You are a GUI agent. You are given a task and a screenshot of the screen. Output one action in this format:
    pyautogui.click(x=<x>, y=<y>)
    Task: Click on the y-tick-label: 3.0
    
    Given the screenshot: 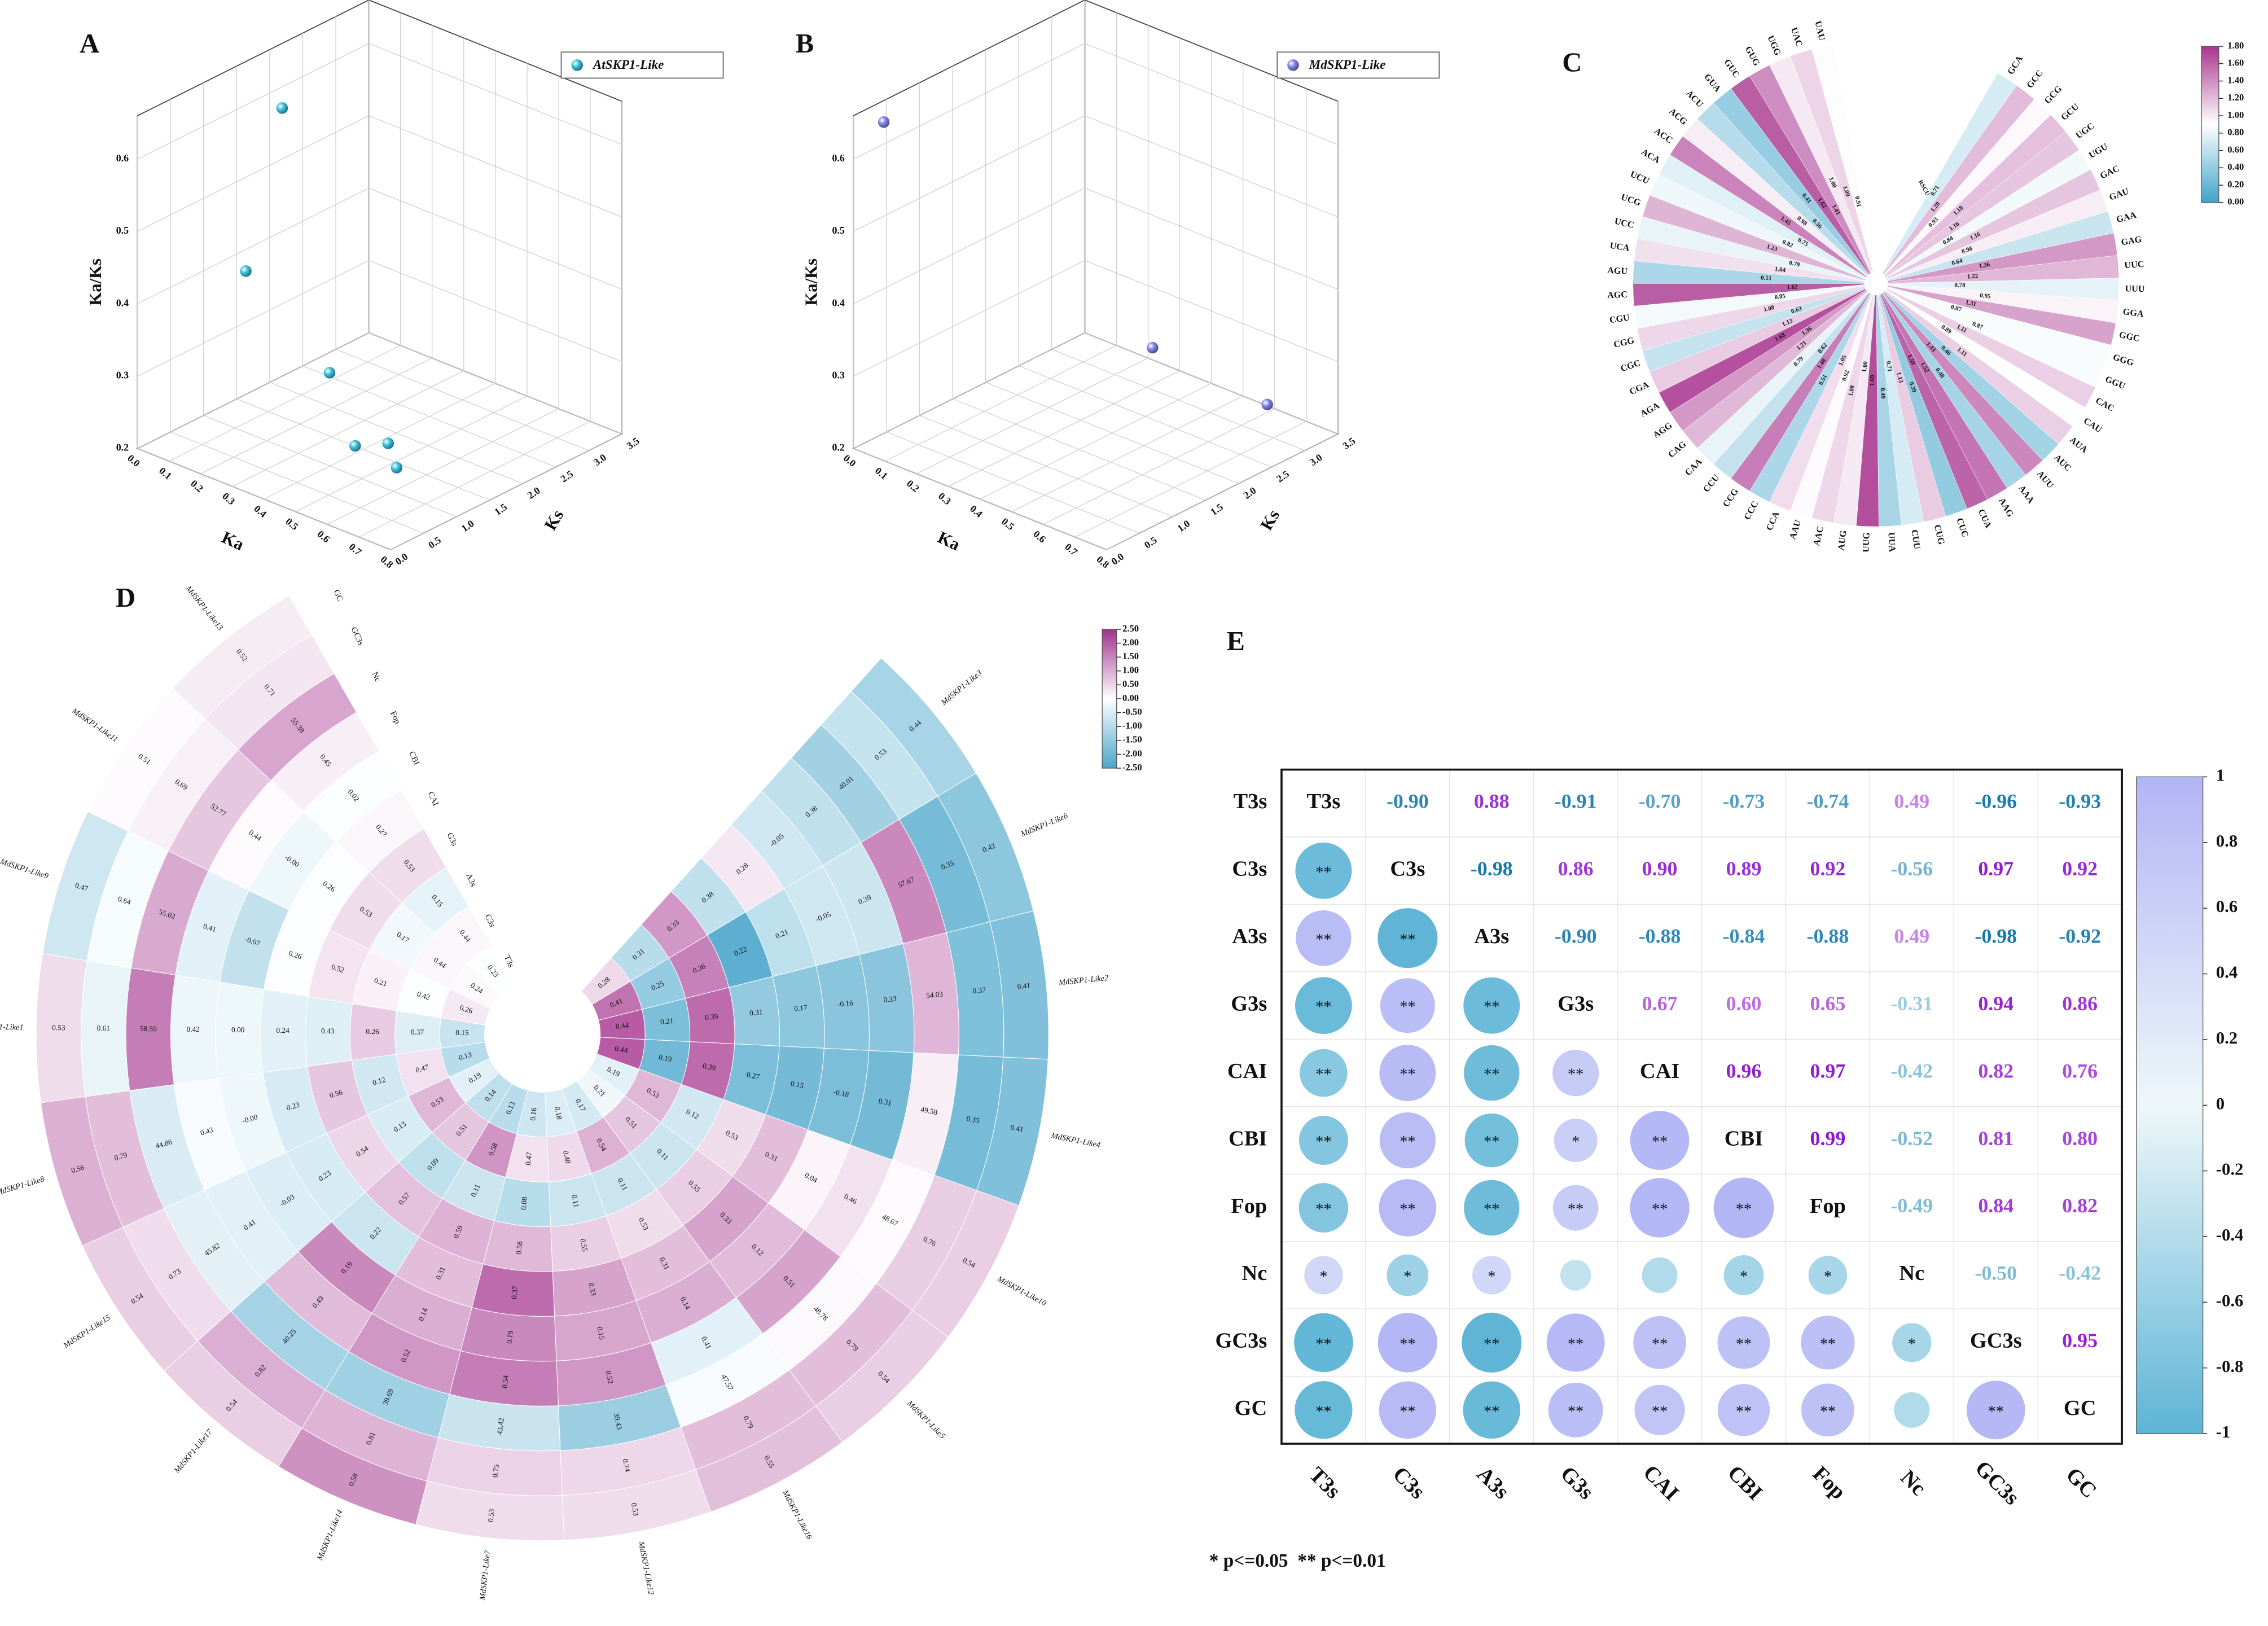 What is the action you would take?
    pyautogui.click(x=599, y=460)
    